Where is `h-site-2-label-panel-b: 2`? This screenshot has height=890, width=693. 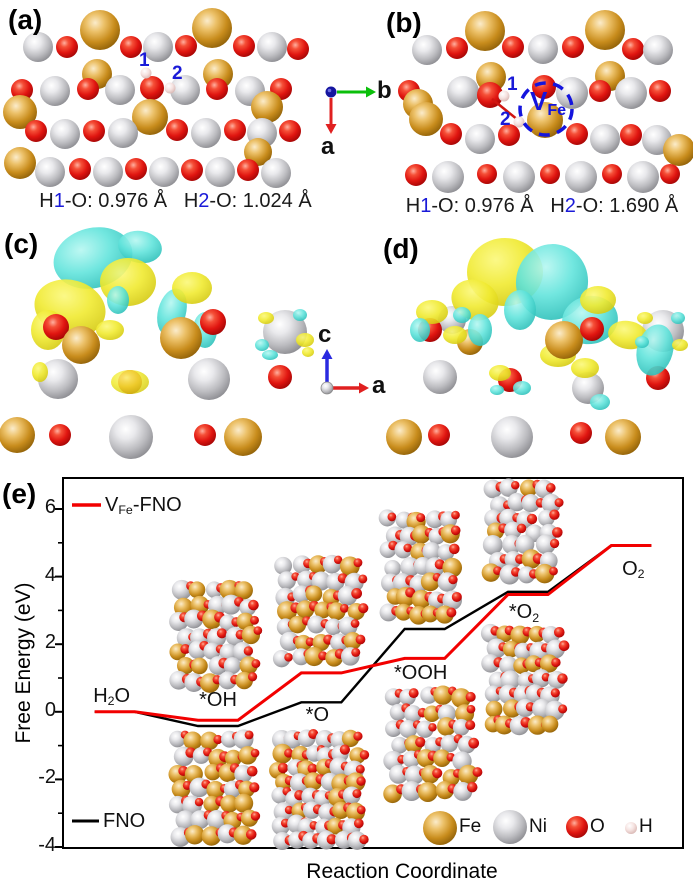 h-site-2-label-panel-b: 2 is located at coordinates (505, 119).